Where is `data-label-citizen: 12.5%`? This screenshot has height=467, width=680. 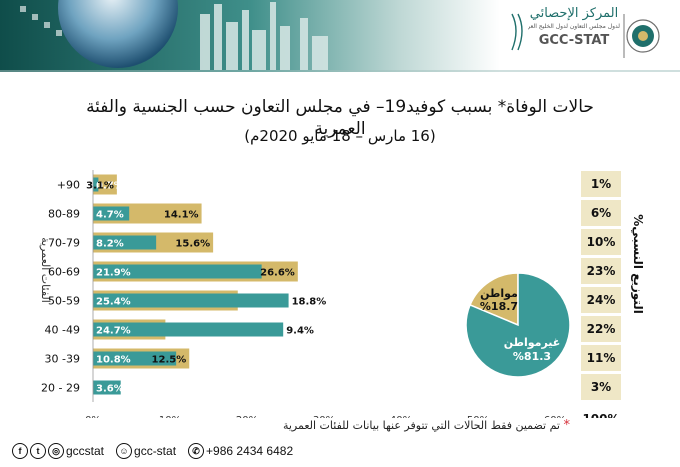
data-label-citizen: 12.5% is located at coordinates (169, 360).